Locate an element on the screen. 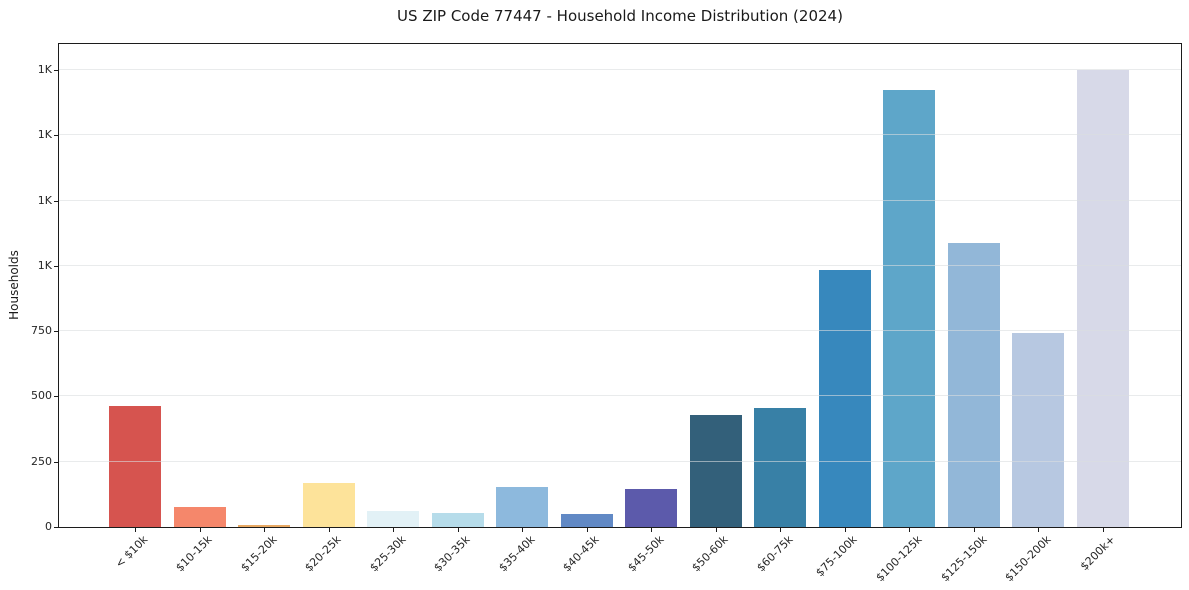 This screenshot has width=1189, height=590. x-tick-label: $200k+ is located at coordinates (1098, 553).